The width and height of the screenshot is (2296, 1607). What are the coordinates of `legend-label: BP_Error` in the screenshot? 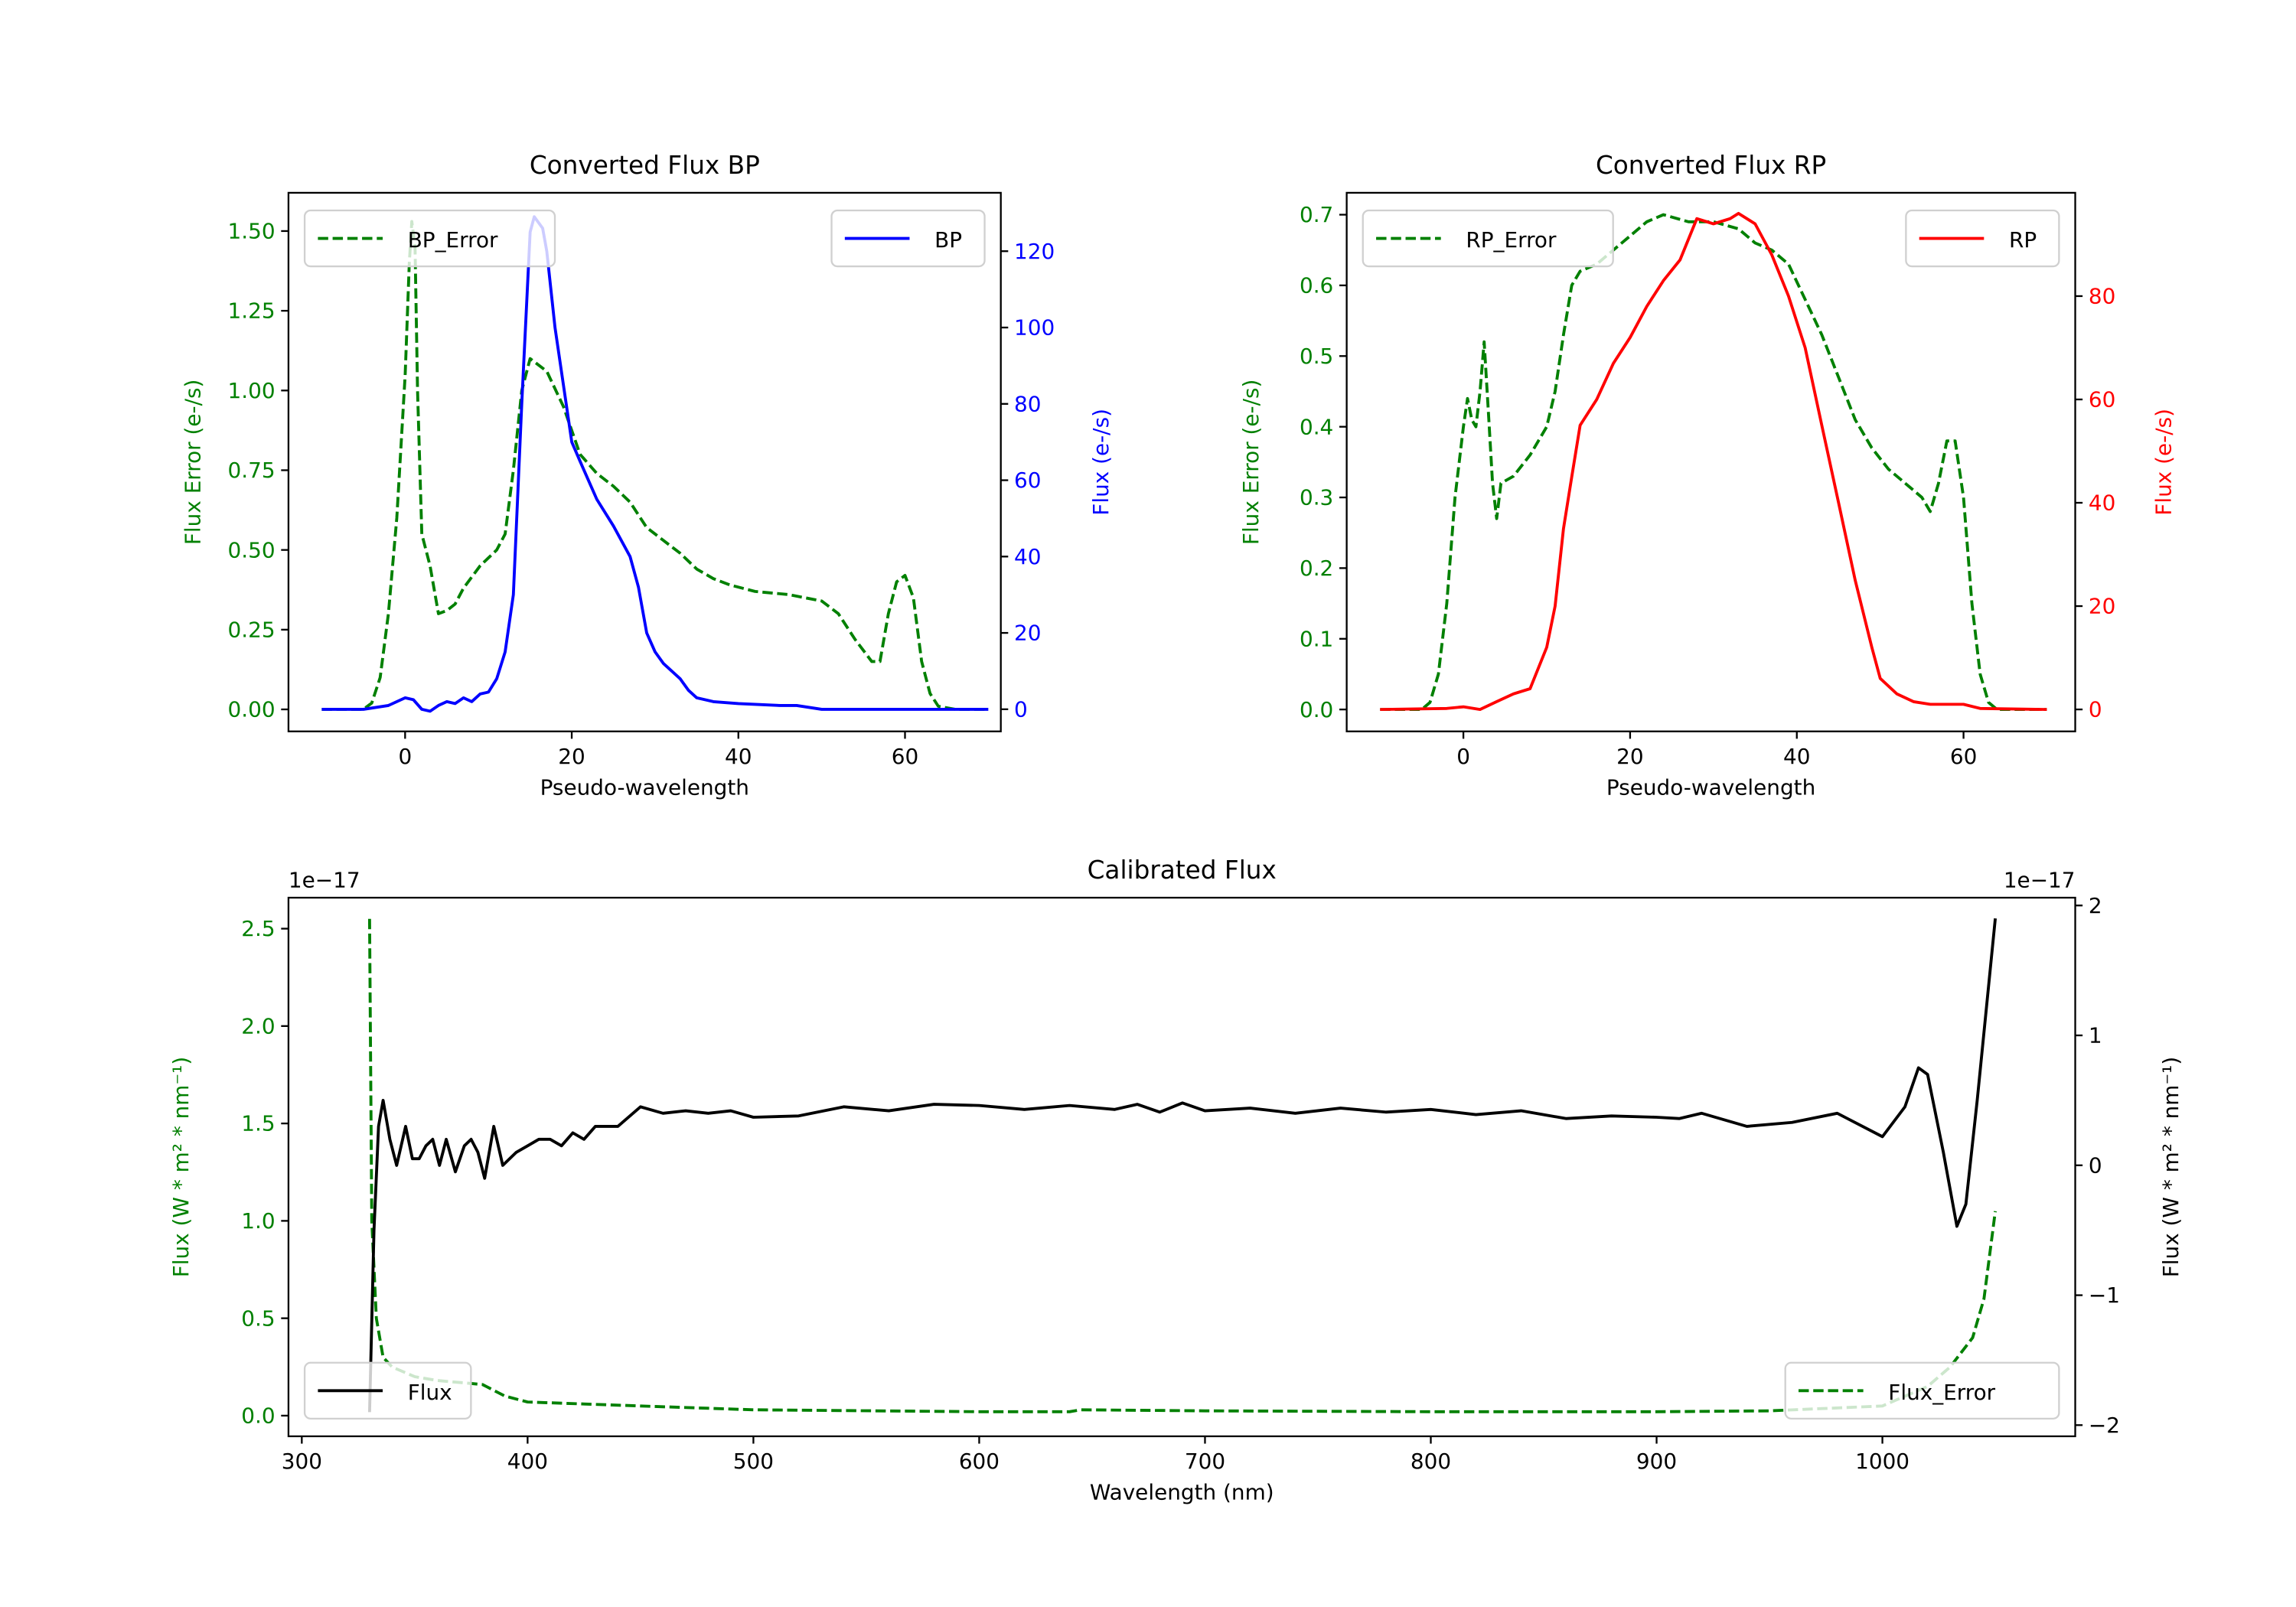 It's located at (453, 240).